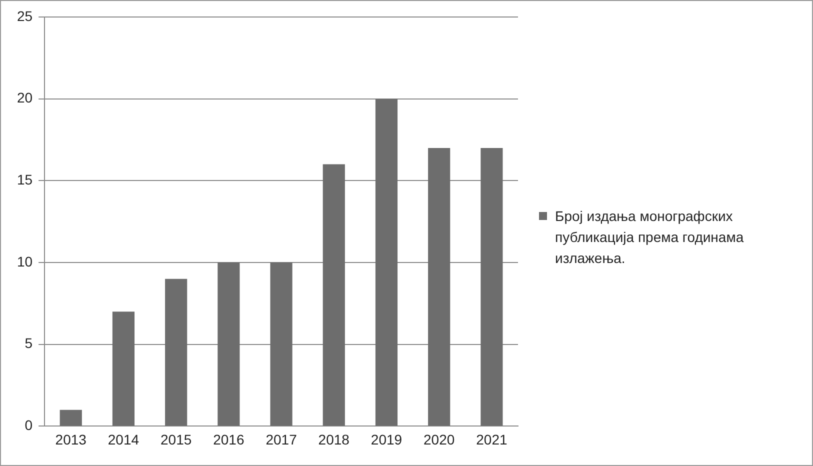  What do you see at coordinates (439, 439) in the screenshot?
I see `x-tick-label: 2020` at bounding box center [439, 439].